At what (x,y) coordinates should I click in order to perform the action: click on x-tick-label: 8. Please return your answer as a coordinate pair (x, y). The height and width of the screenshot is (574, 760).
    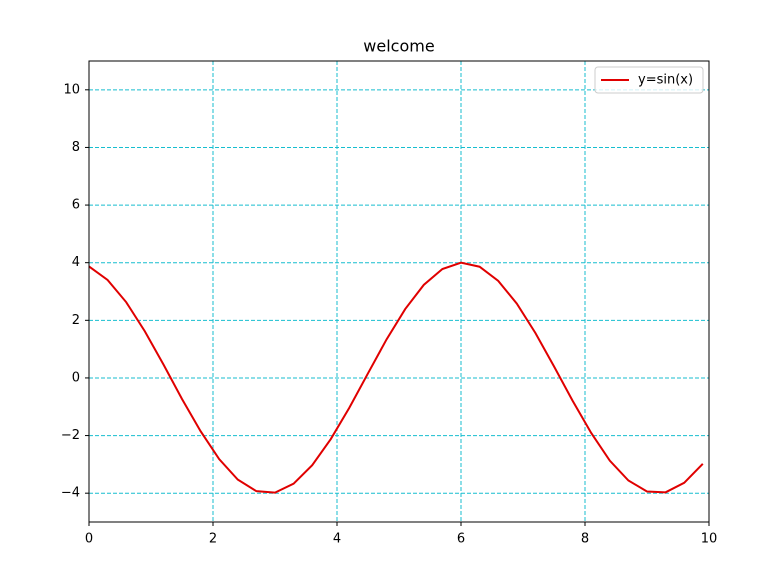
    Looking at the image, I should click on (585, 539).